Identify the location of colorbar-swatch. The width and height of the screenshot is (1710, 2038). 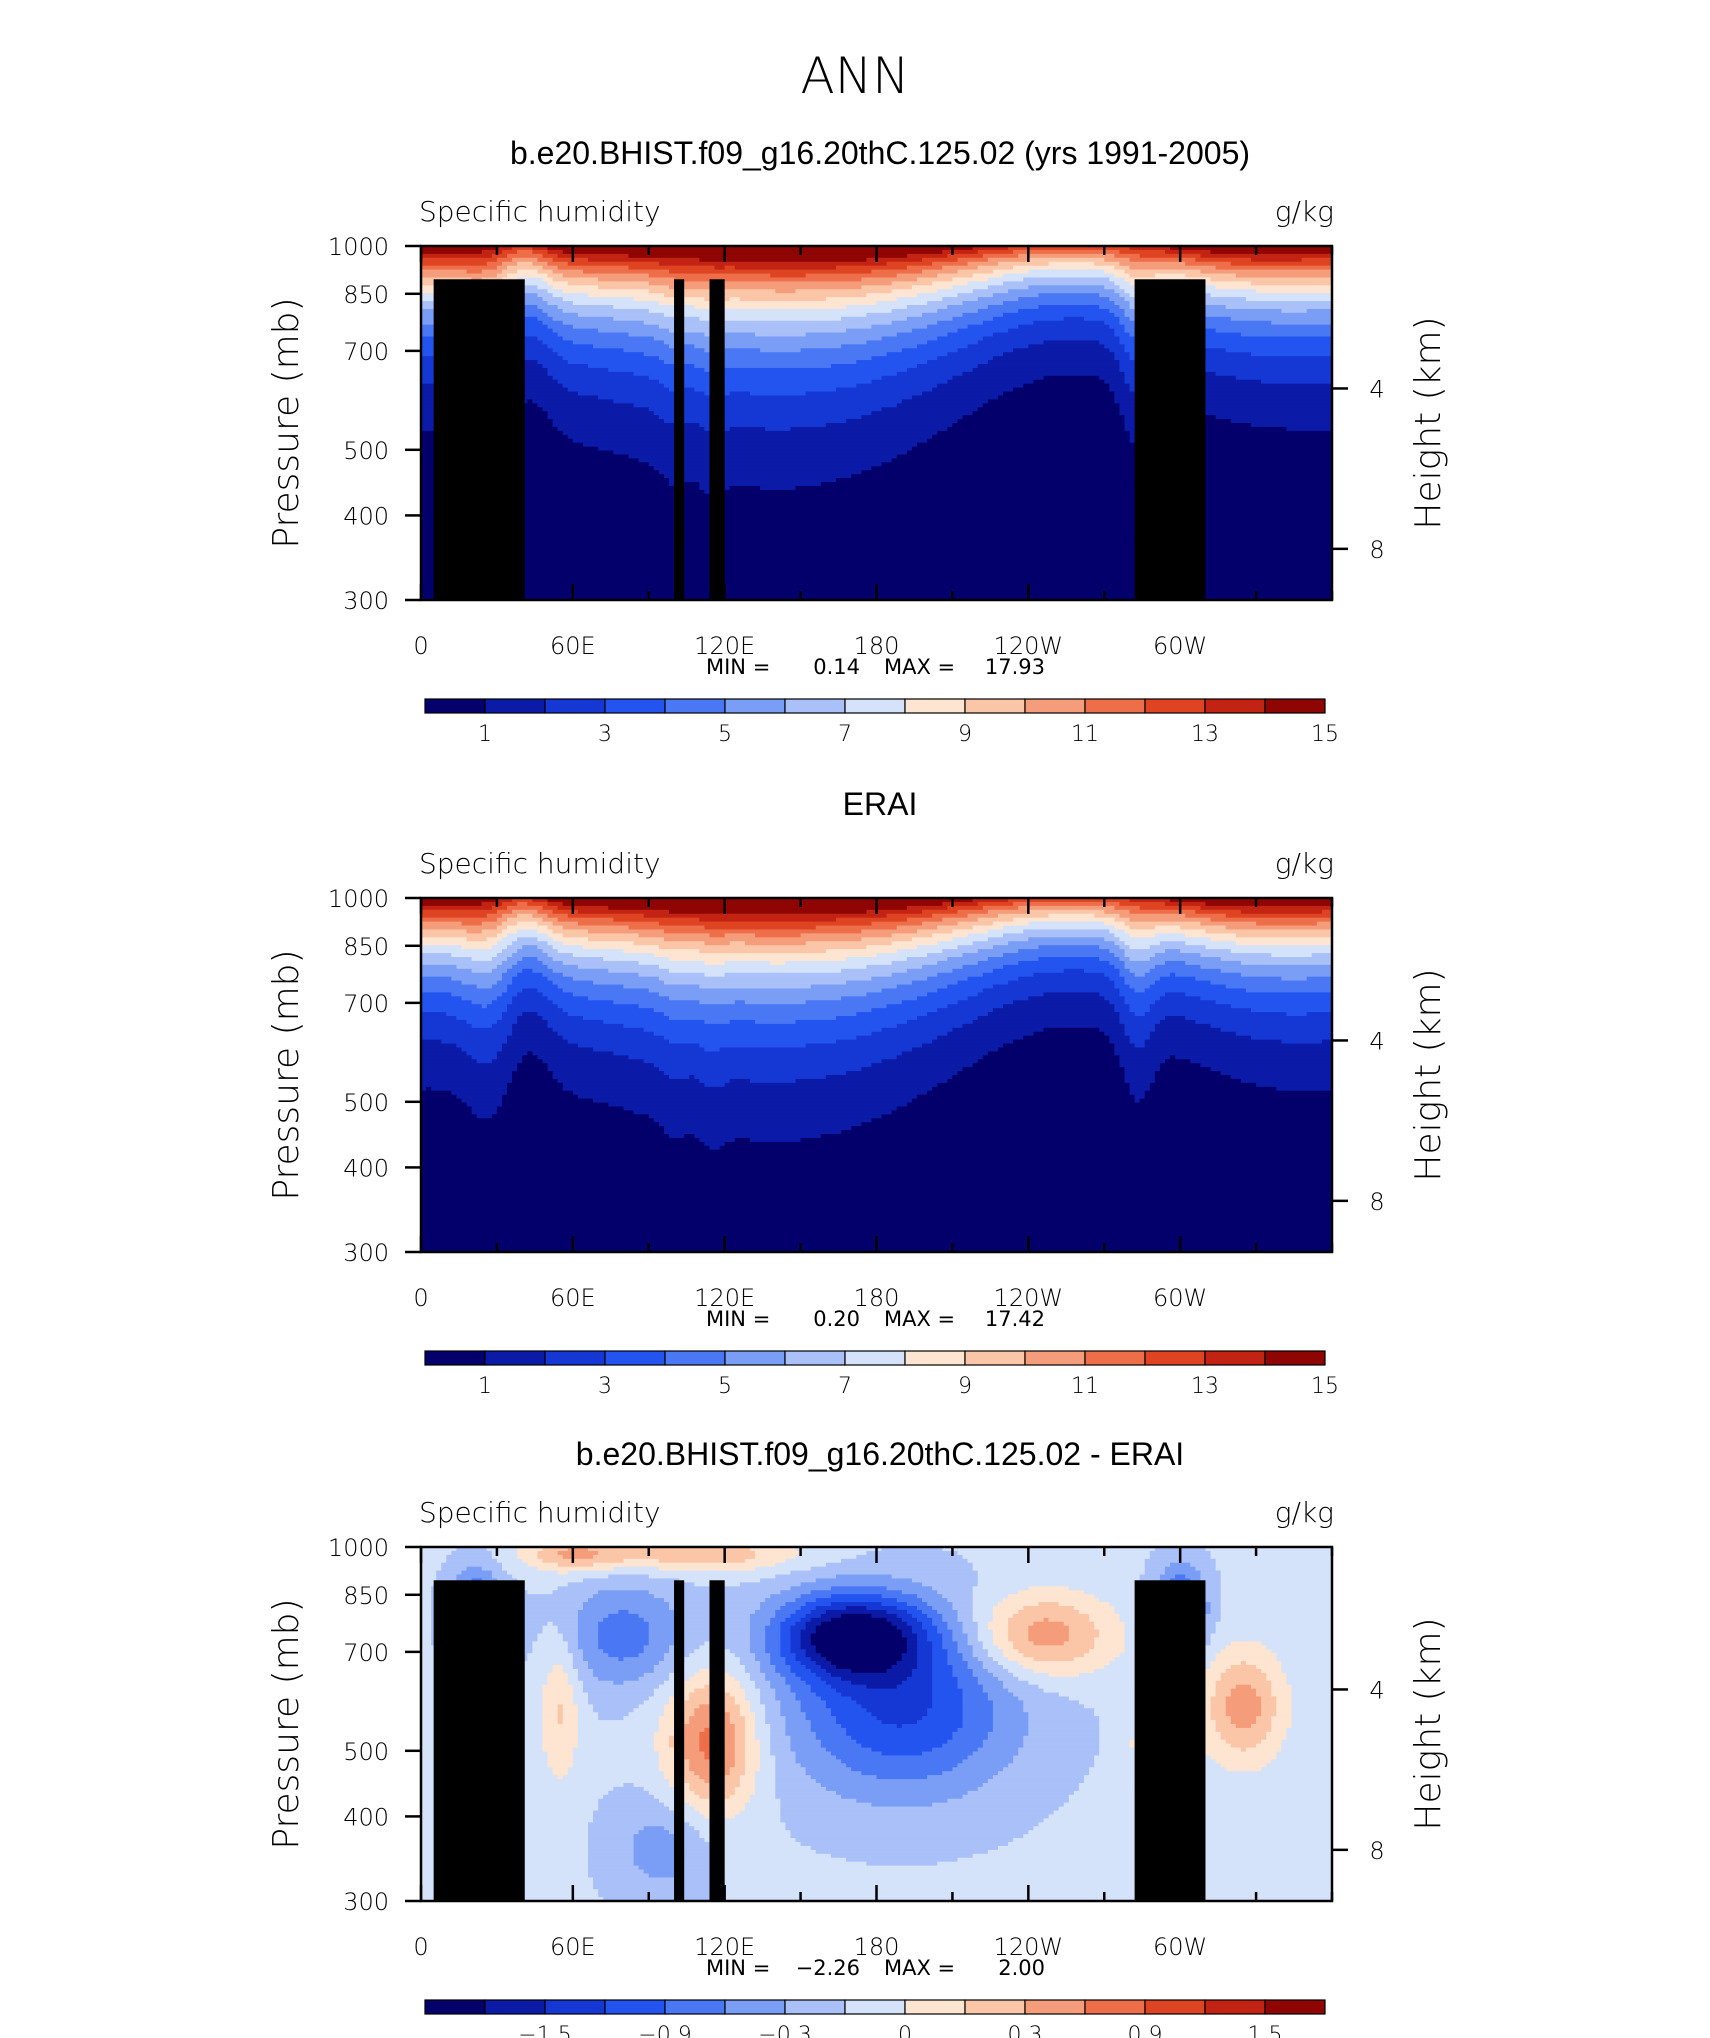
(455, 1358).